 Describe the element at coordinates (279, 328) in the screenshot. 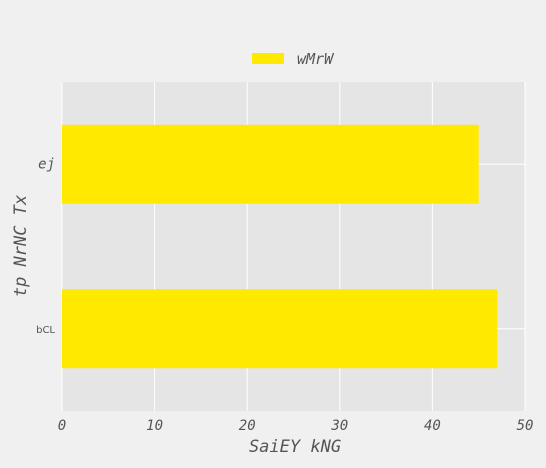

I see `bar-bCL` at that location.